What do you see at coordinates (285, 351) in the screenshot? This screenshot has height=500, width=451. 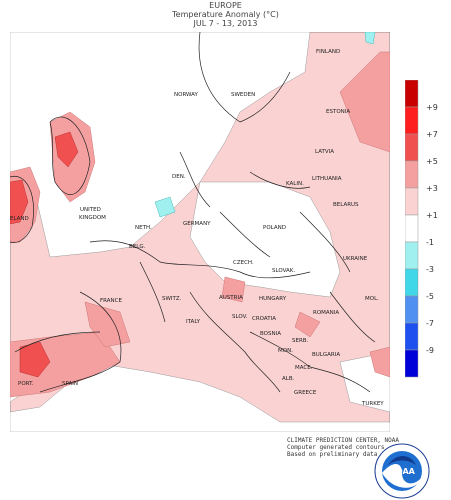 I see `label-mon: MON.` at bounding box center [285, 351].